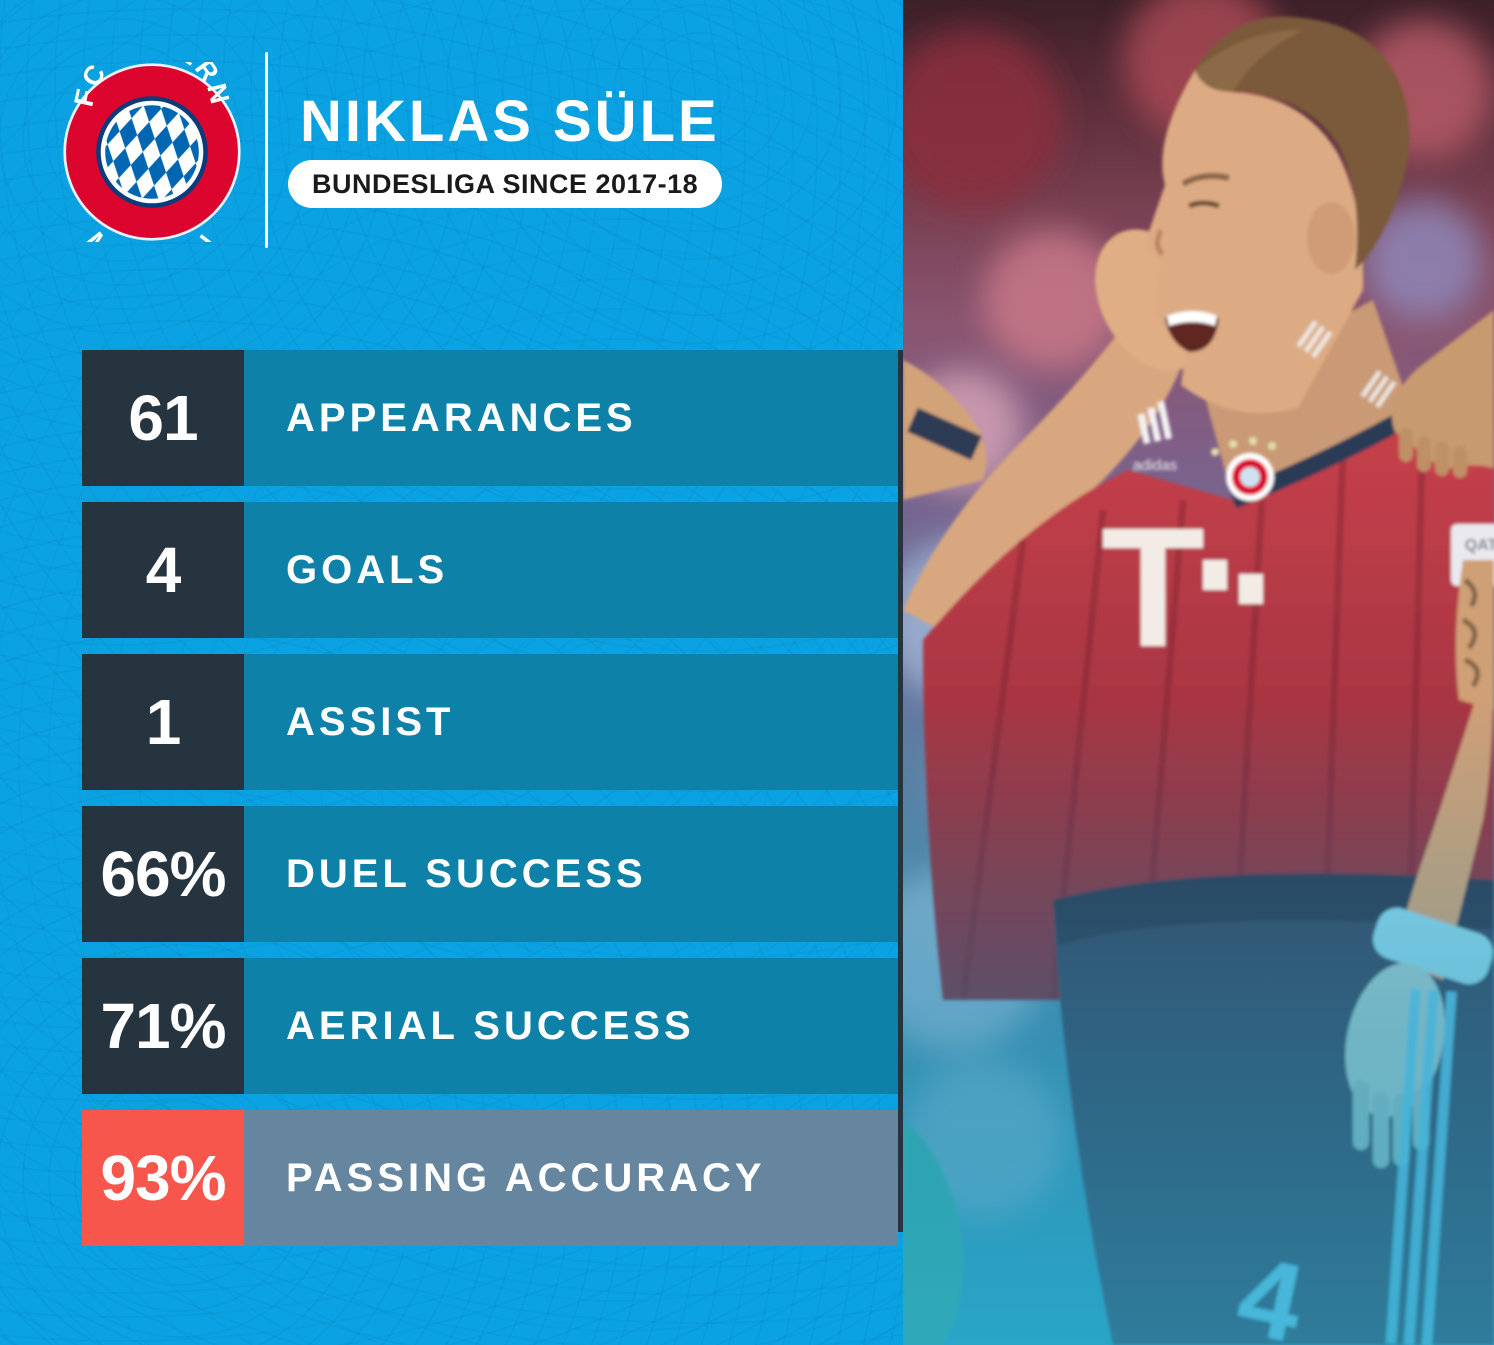 This screenshot has height=1345, width=1494. I want to click on hair-highlight, so click(1249, 61).